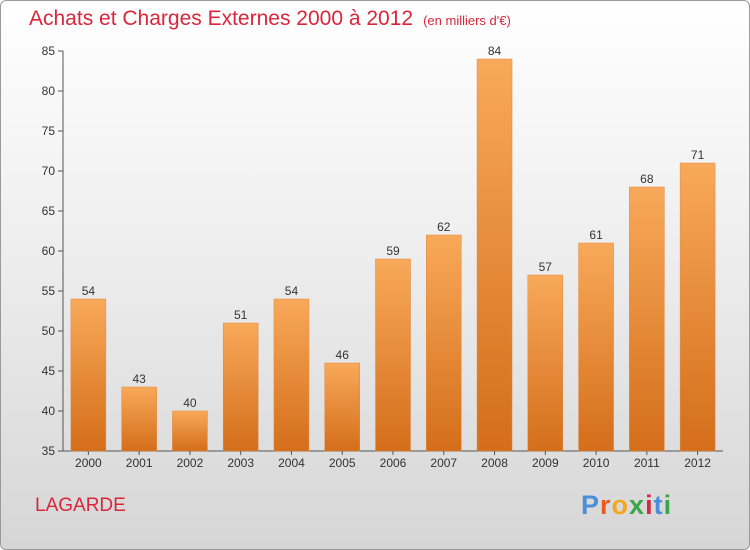 The image size is (750, 550). What do you see at coordinates (647, 179) in the screenshot?
I see `data-label: 68` at bounding box center [647, 179].